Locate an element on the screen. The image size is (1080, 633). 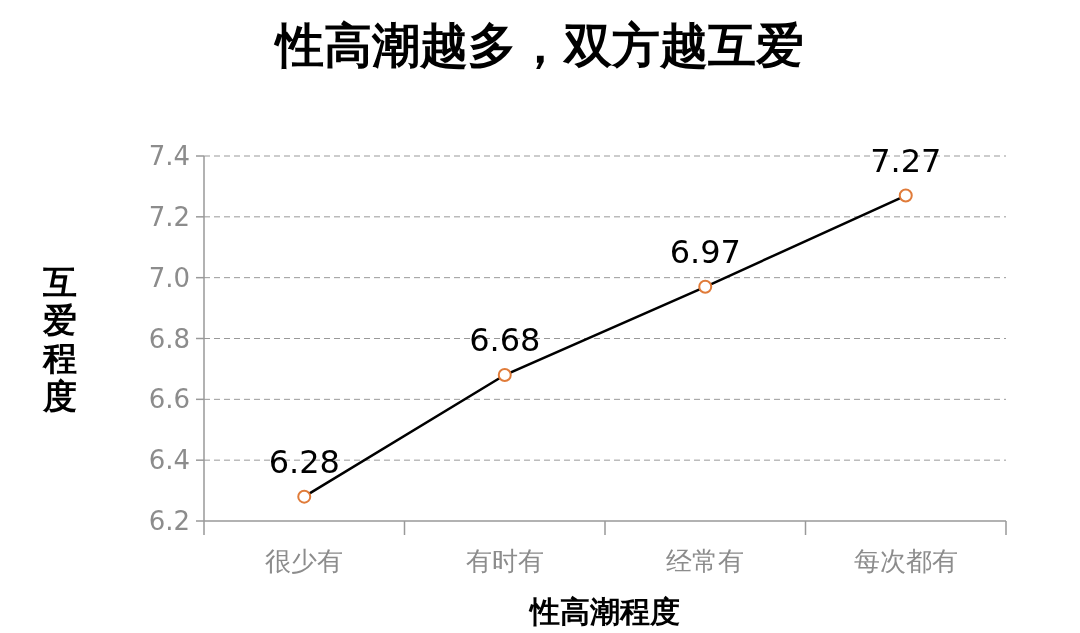
y-tick-label: 6.2 is located at coordinates (169, 521).